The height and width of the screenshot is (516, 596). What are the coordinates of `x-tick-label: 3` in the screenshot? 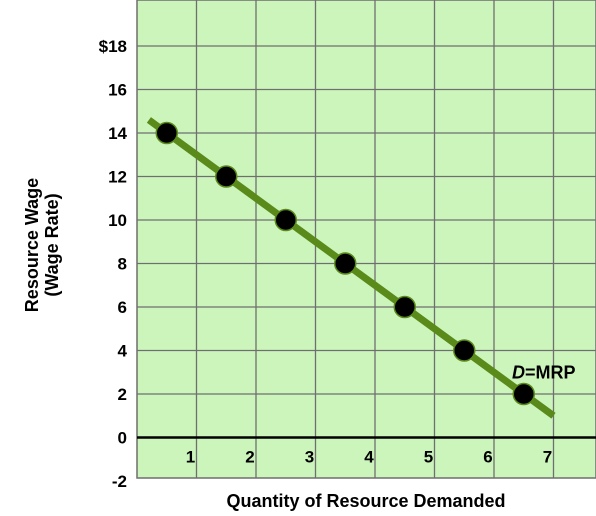 It's located at (309, 457).